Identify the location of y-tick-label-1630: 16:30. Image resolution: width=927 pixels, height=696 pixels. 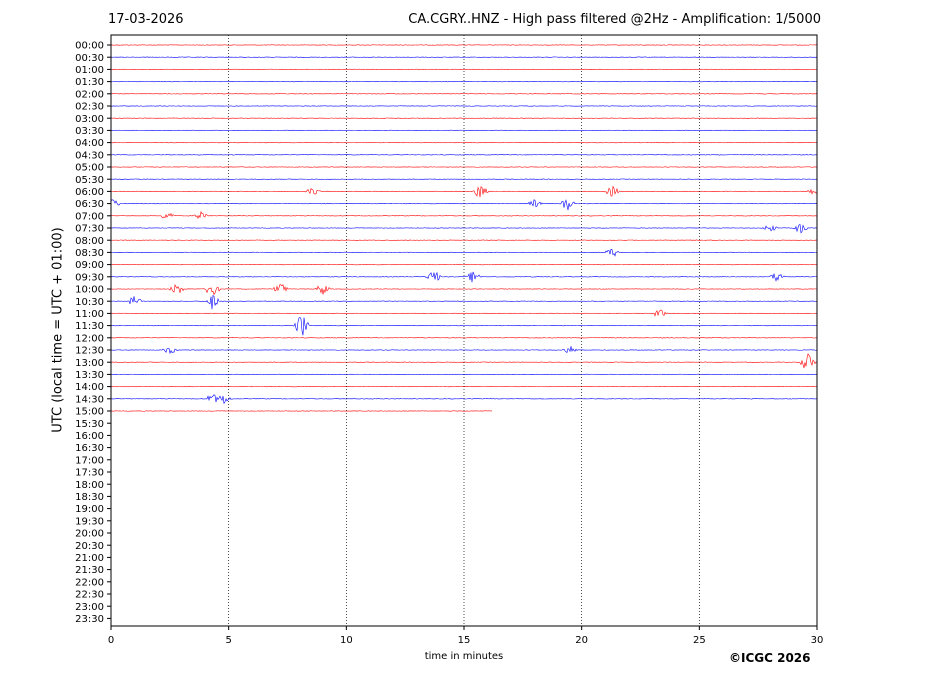
(89, 448).